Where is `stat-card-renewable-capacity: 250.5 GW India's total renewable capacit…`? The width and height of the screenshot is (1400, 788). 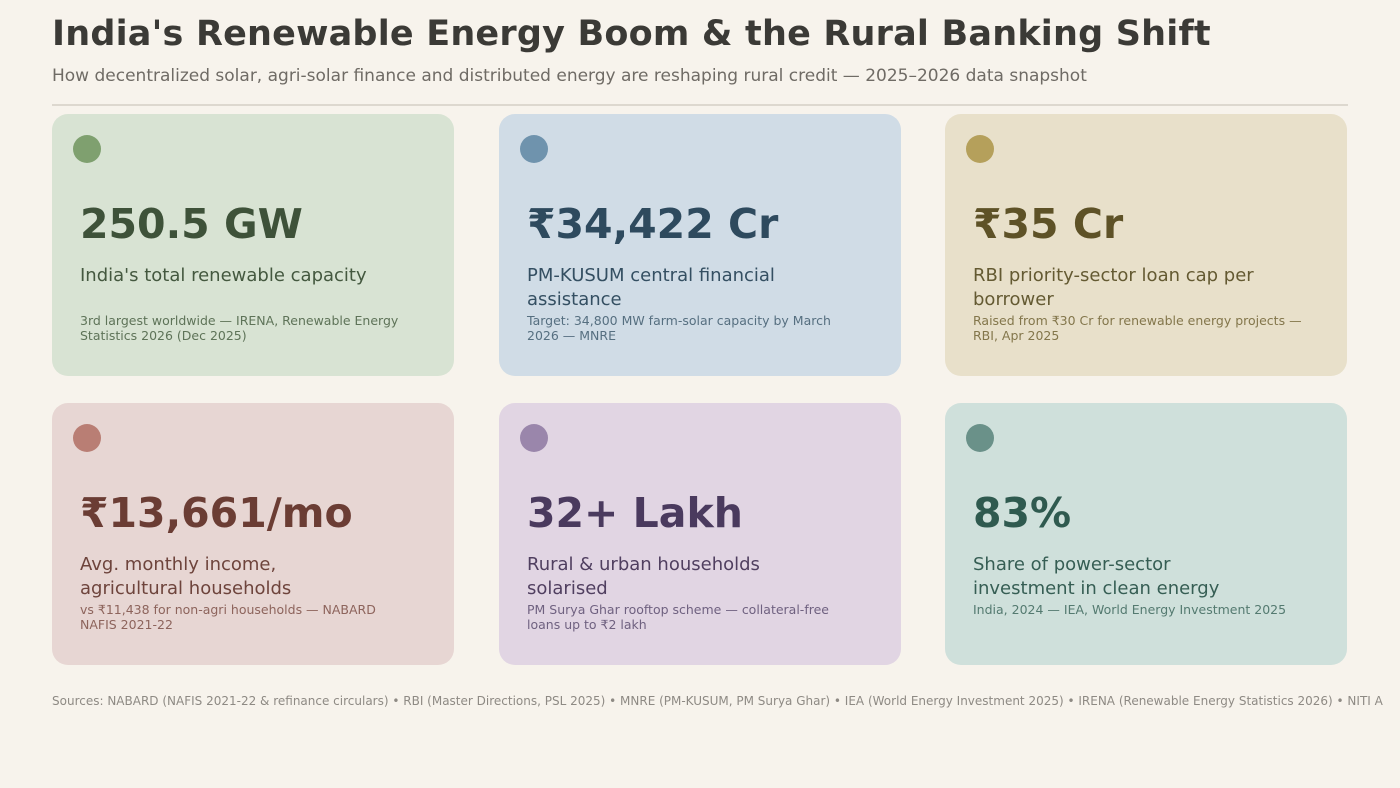
stat-card-renewable-capacity: 250.5 GW India's total renewable capacit… is located at coordinates (253, 245).